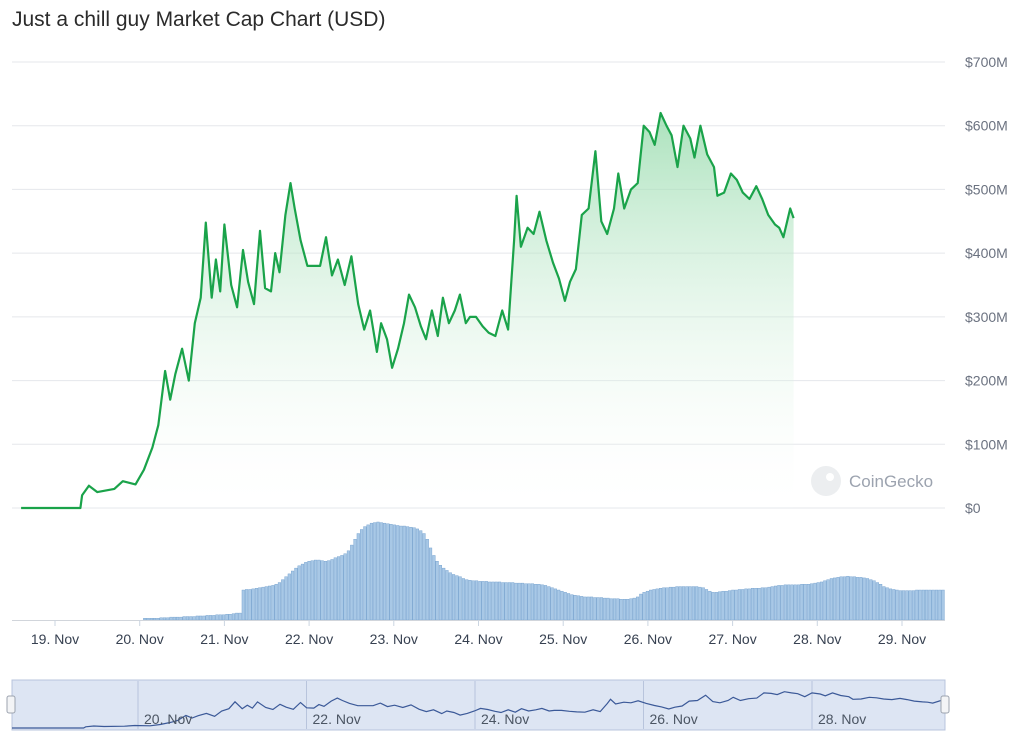  I want to click on y-tick-label: $500M, so click(986, 189).